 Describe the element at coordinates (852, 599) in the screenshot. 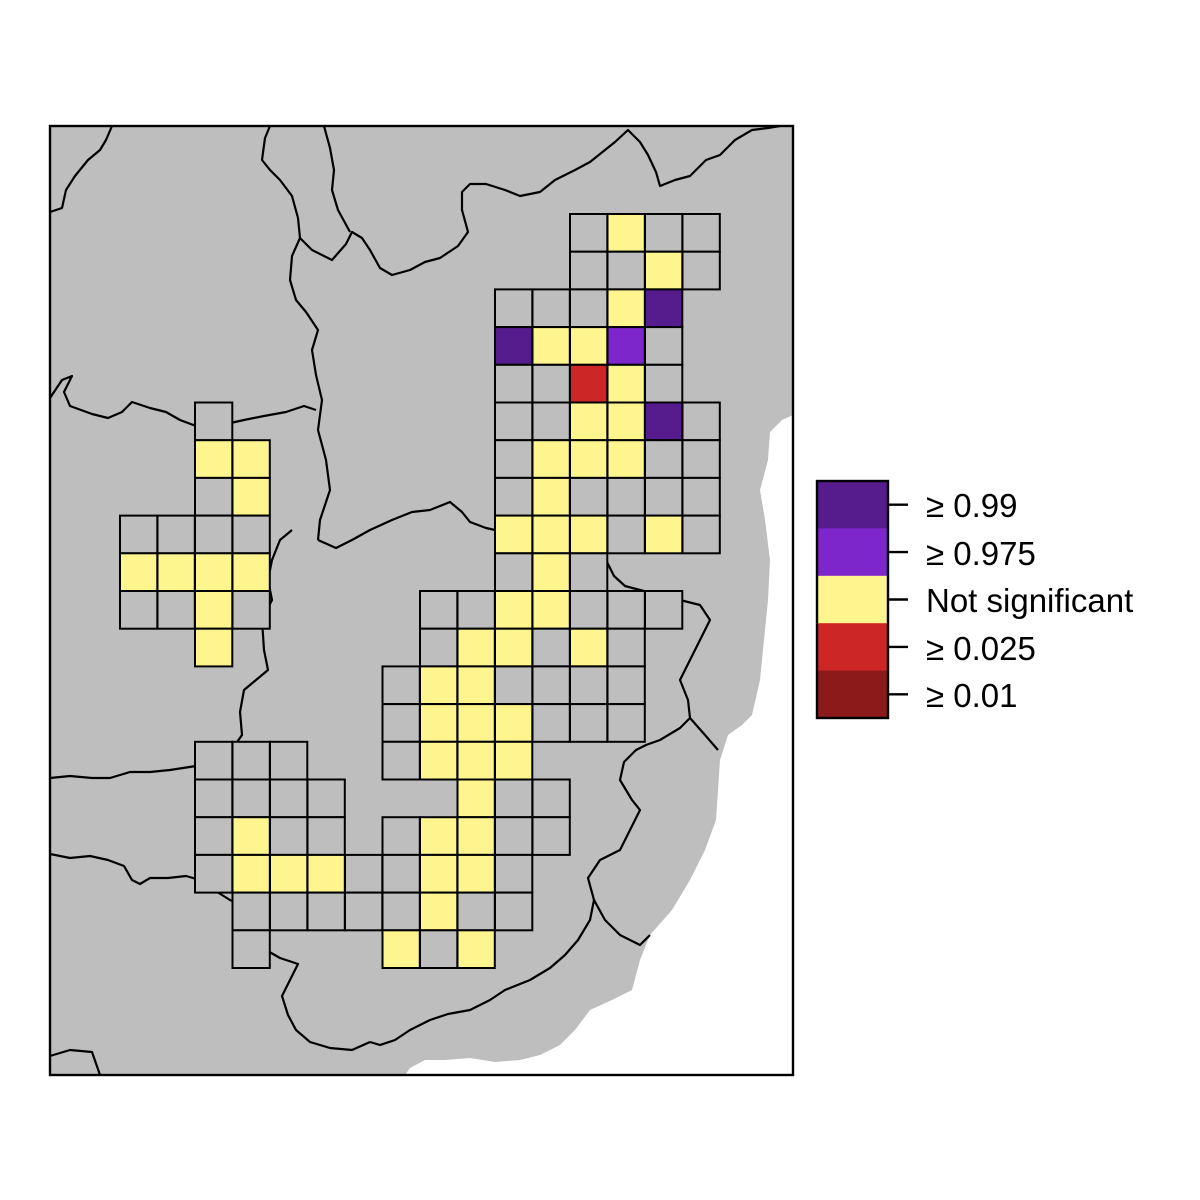

I see `legend-swatch-ns` at that location.